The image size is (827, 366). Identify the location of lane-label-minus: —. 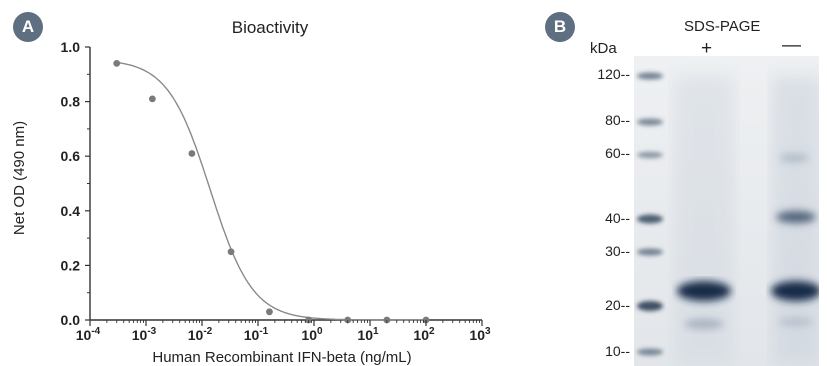
(791, 45).